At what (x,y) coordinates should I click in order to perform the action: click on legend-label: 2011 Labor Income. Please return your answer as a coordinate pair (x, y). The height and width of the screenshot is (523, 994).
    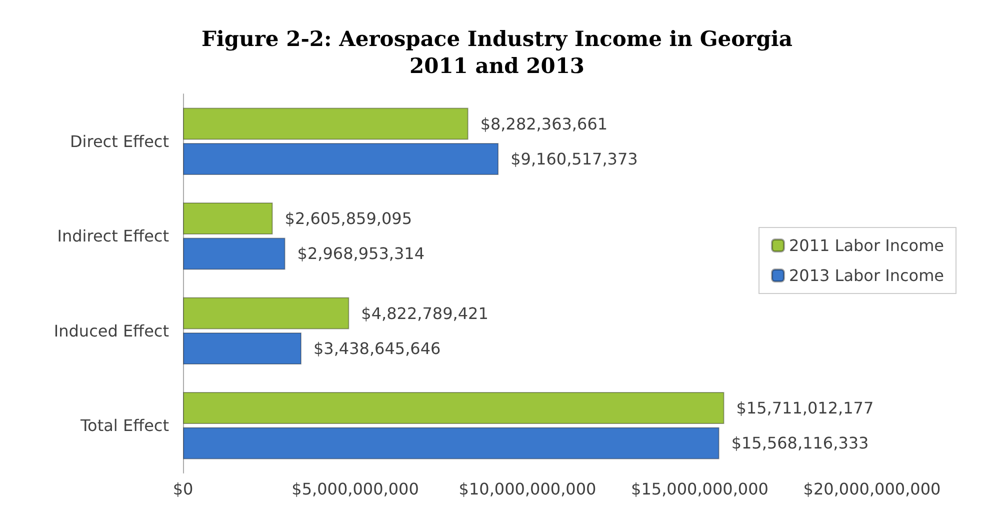
    Looking at the image, I should click on (866, 245).